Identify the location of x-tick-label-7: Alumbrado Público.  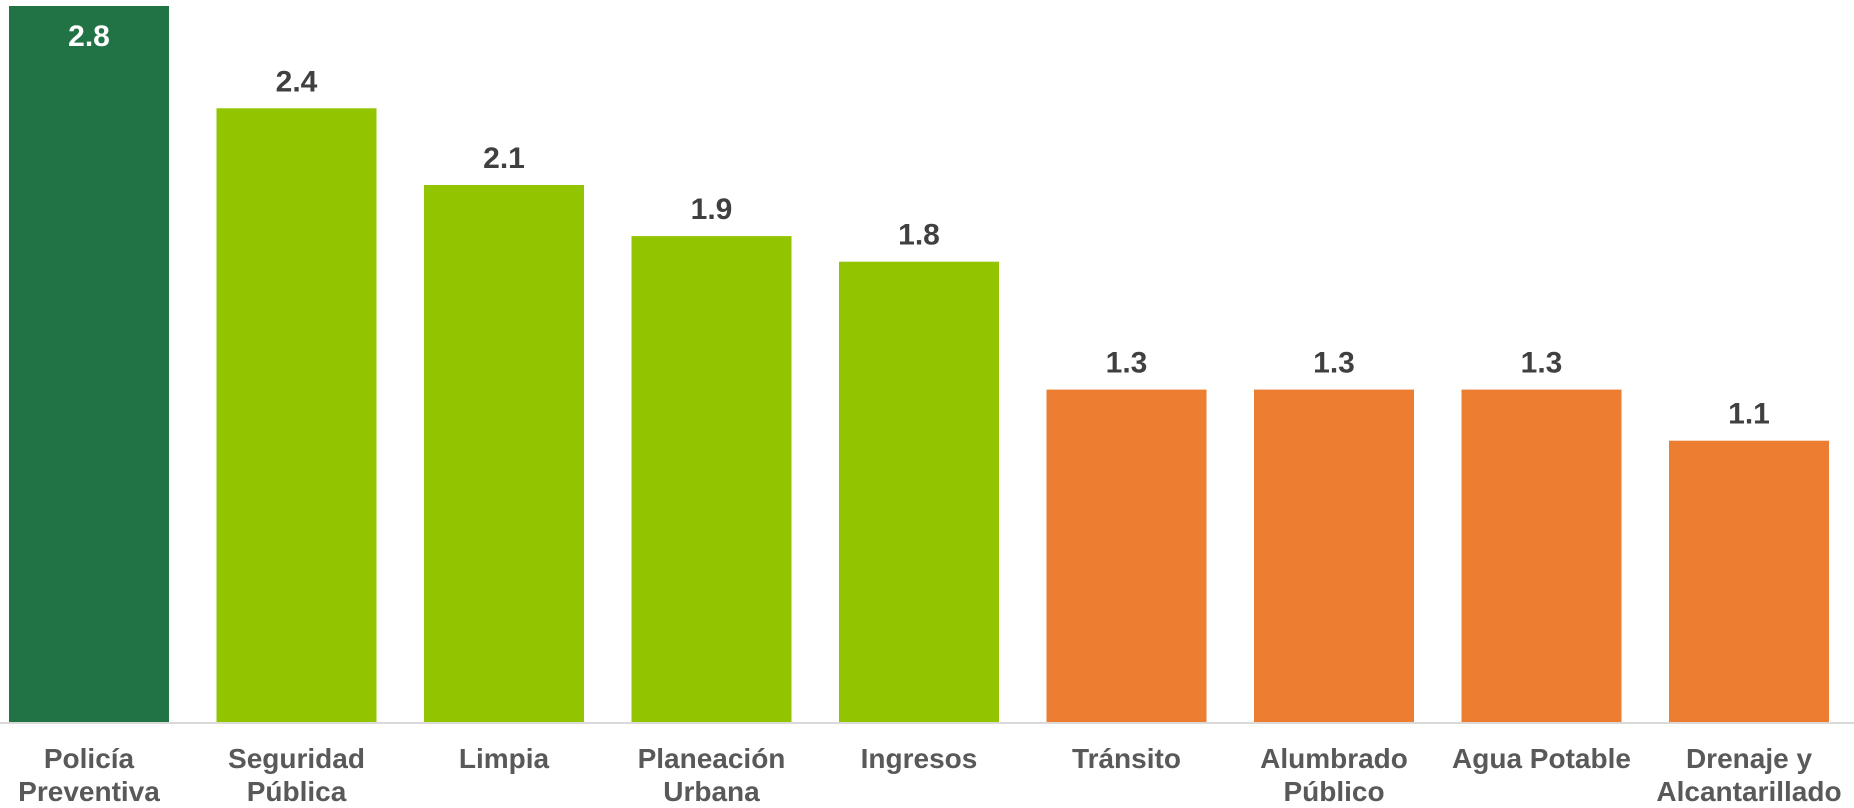
(1334, 775).